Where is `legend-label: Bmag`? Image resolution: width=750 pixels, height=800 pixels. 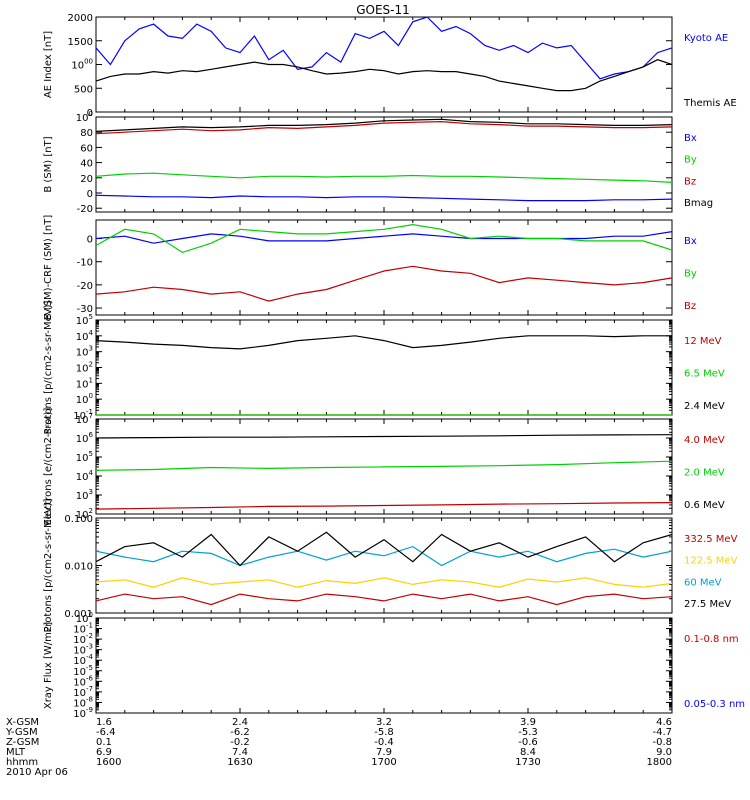
legend-label: Bmag is located at coordinates (698, 203).